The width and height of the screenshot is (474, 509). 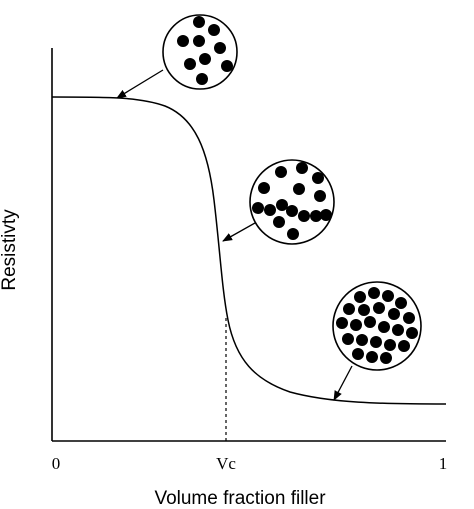 What do you see at coordinates (443, 463) in the screenshot?
I see `x-tick-label: 1` at bounding box center [443, 463].